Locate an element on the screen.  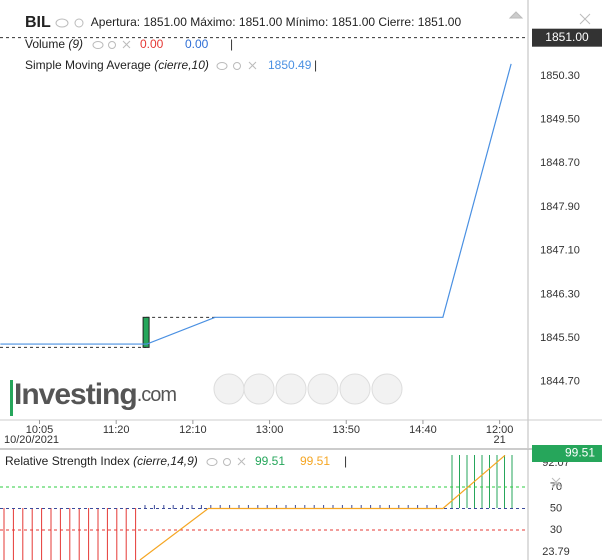
sma-name: Simple Moving Average is located at coordinates (88, 65).